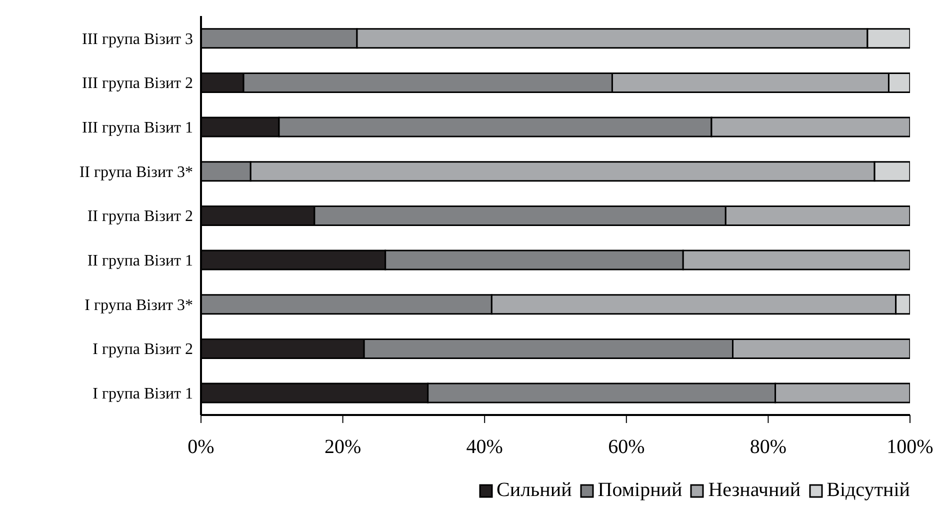  I want to click on legend-label: Помірний, so click(640, 490).